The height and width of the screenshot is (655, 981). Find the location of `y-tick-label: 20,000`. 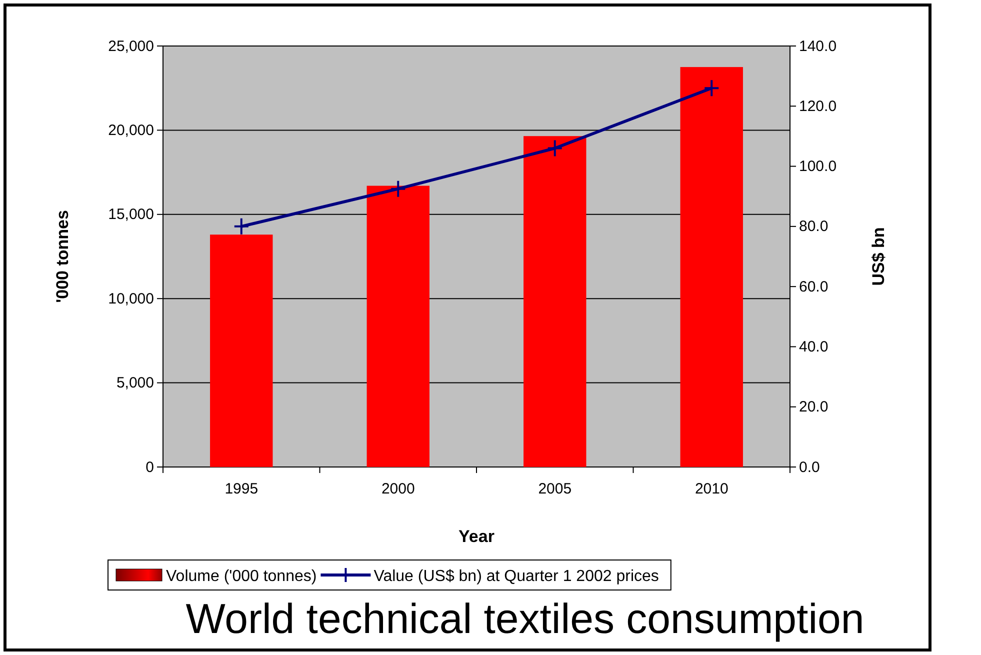

y-tick-label: 20,000 is located at coordinates (131, 130).